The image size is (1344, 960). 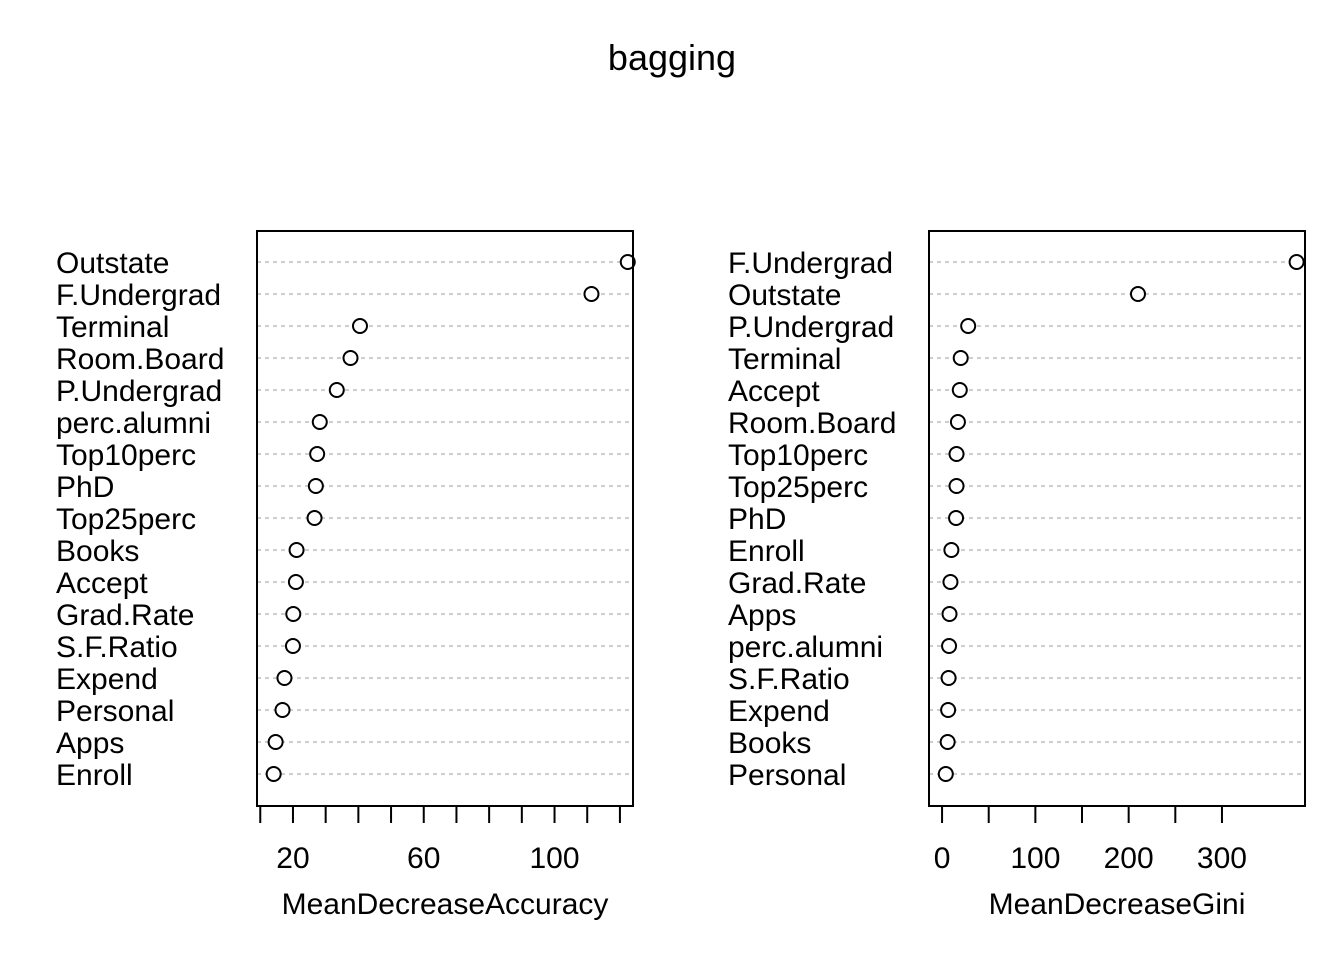 I want to click on gini-tick-label: 200, so click(x=1129, y=858).